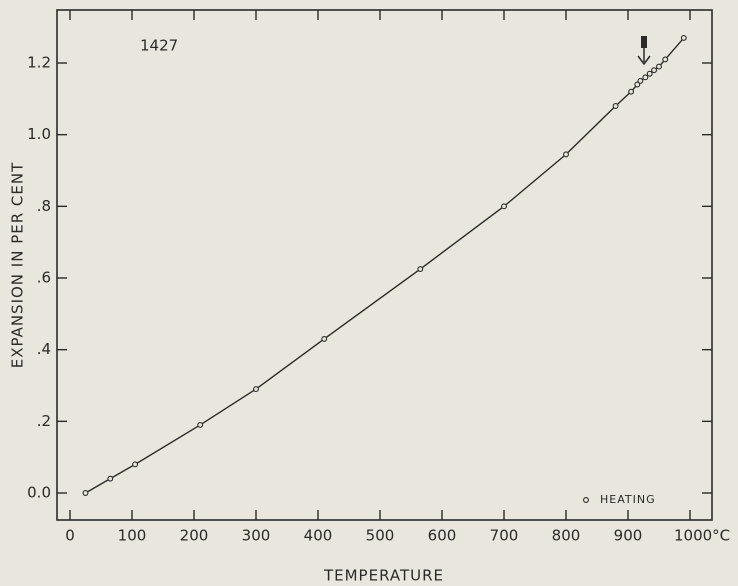  What do you see at coordinates (318, 536) in the screenshot?
I see `x-tick-label: 400` at bounding box center [318, 536].